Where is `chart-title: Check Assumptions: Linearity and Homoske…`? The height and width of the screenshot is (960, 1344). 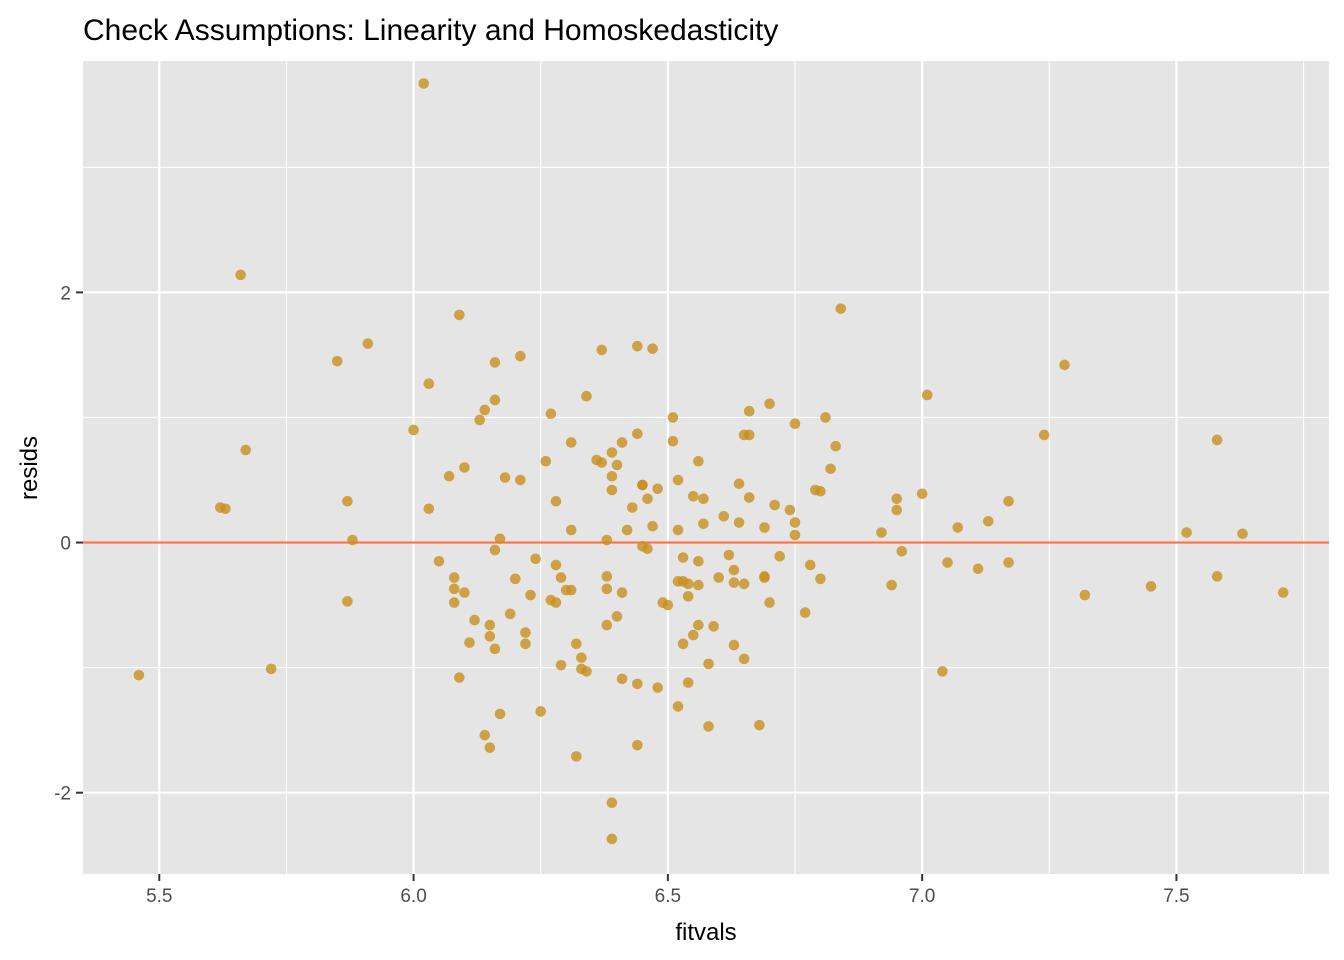
chart-title: Check Assumptions: Linearity and Homoske… is located at coordinates (430, 30).